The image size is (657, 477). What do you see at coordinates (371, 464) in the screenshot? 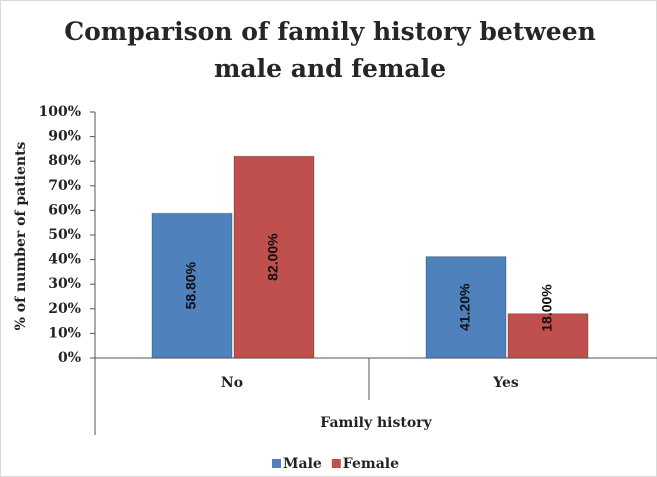
I see `legend-label: Female` at bounding box center [371, 464].